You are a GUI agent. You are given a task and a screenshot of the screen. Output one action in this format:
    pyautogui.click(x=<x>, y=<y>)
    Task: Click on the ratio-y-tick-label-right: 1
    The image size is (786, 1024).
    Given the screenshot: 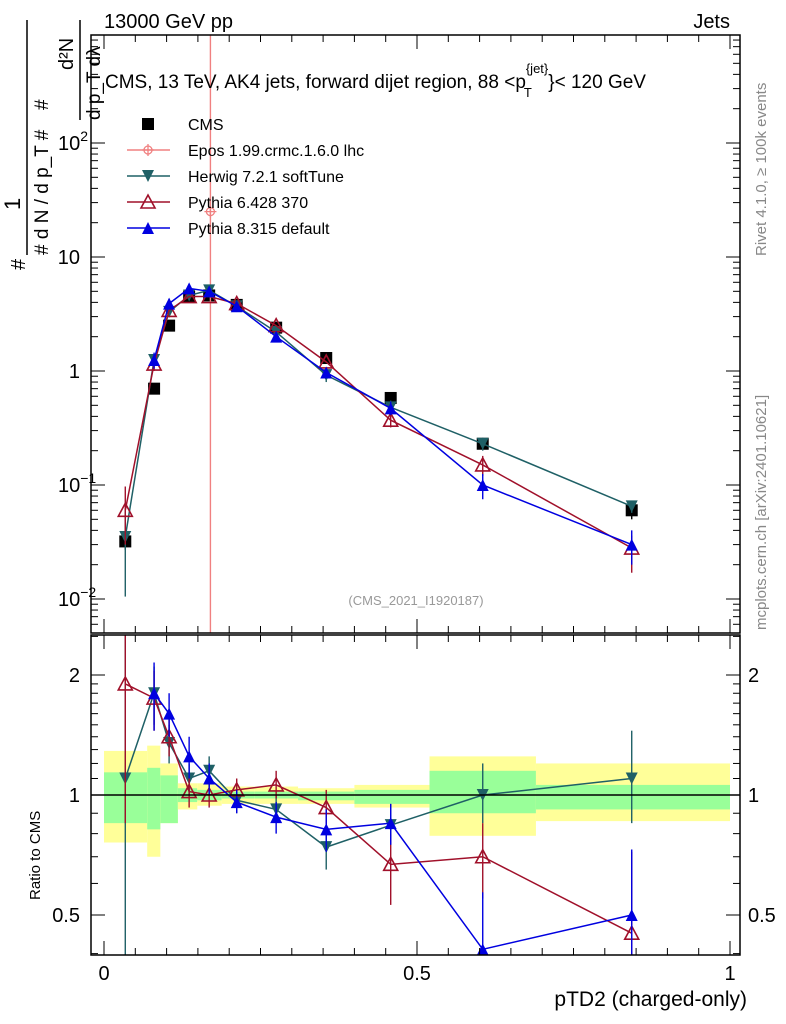 What is the action you would take?
    pyautogui.click(x=753, y=796)
    